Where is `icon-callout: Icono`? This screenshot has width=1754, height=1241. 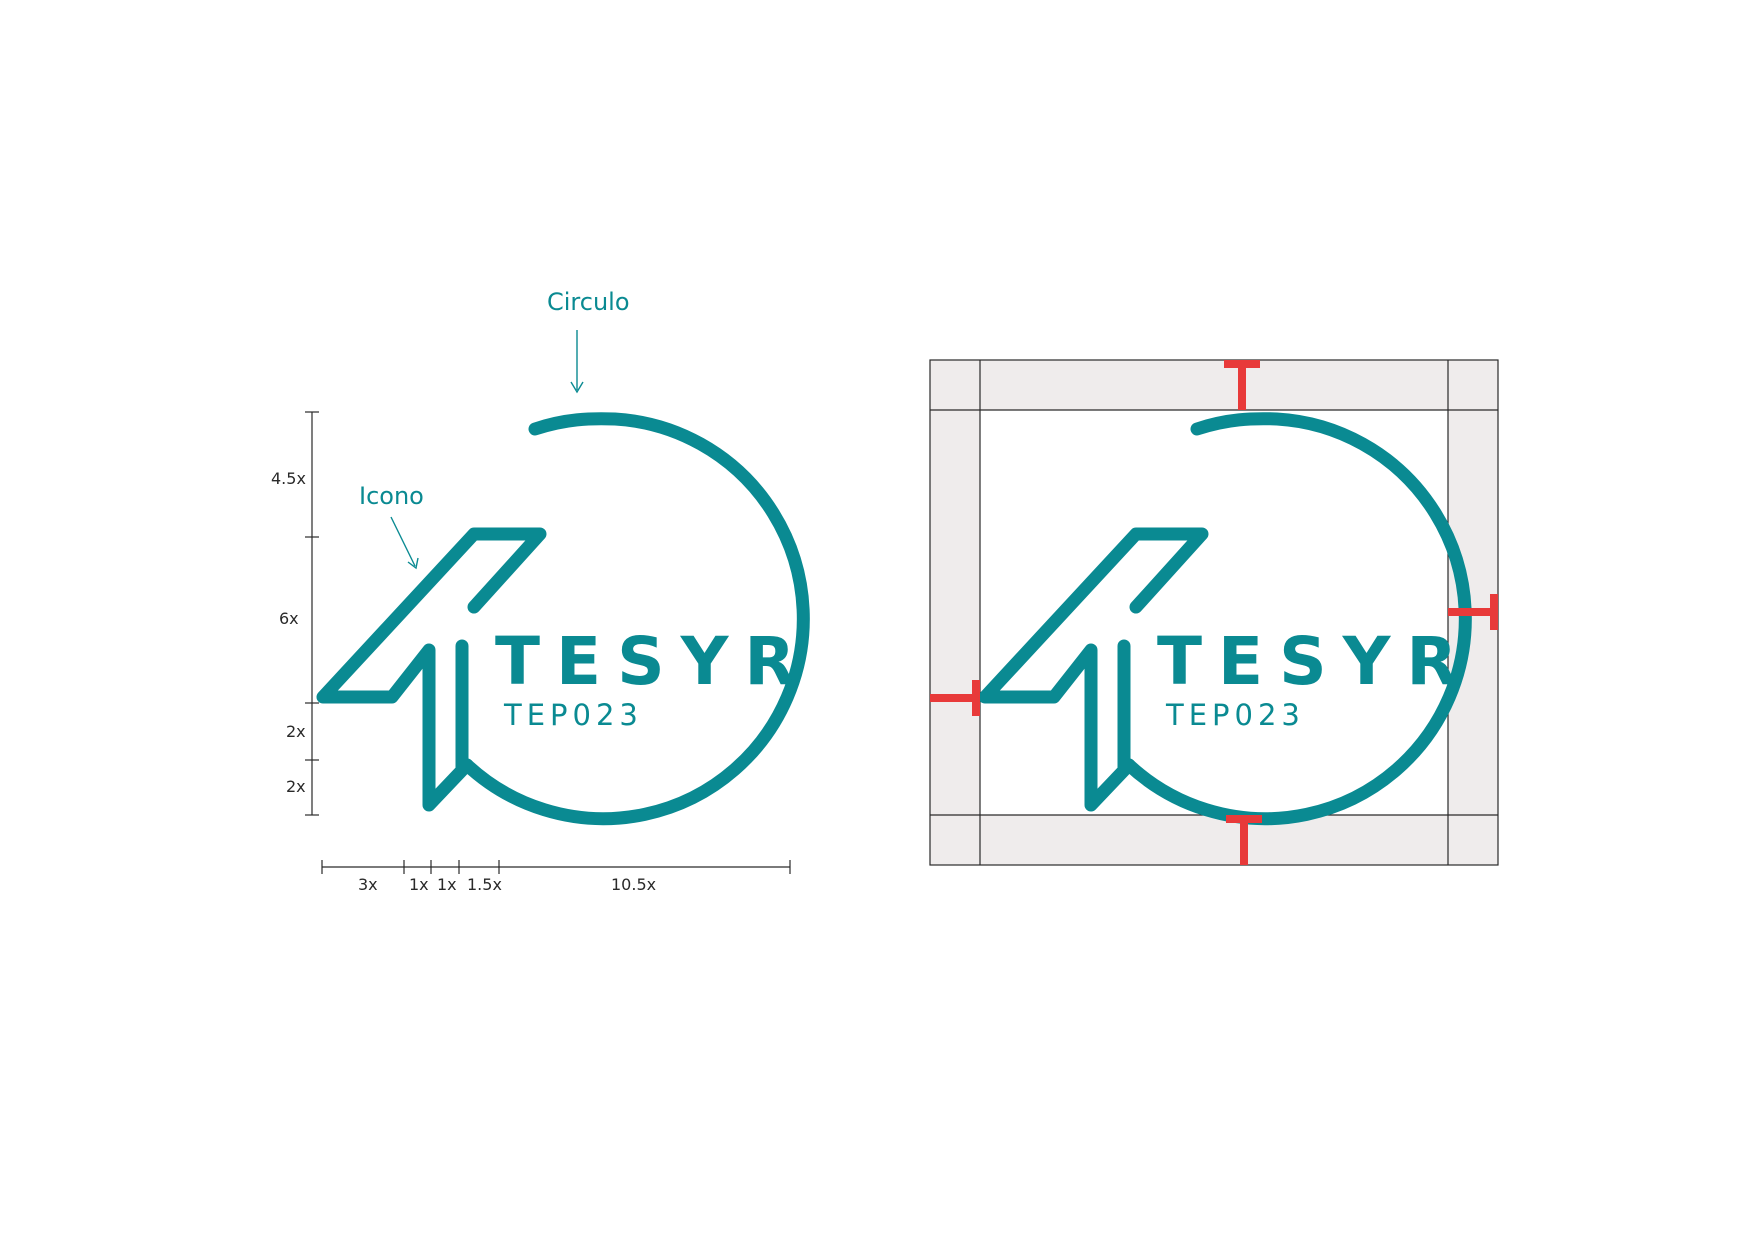 icon-callout: Icono is located at coordinates (391, 526).